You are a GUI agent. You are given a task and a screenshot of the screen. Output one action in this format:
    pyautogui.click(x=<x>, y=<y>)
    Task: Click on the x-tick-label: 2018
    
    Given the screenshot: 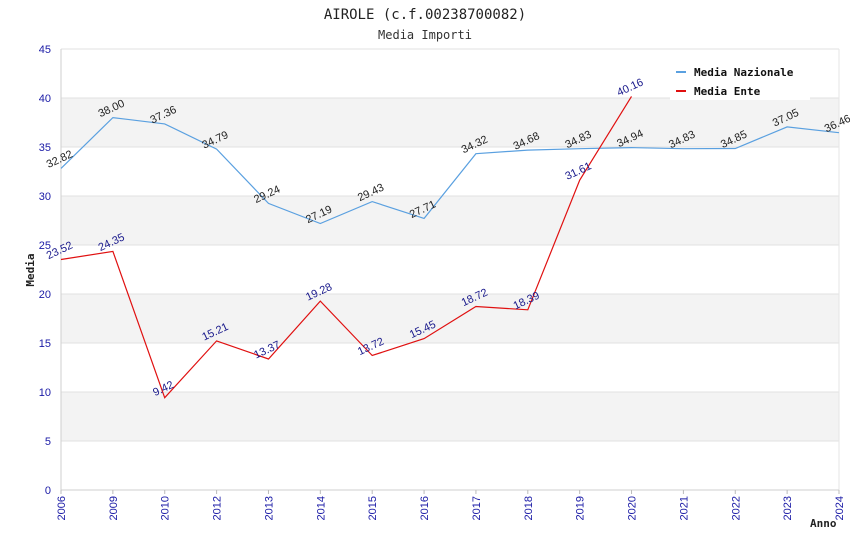 What is the action you would take?
    pyautogui.click(x=529, y=508)
    